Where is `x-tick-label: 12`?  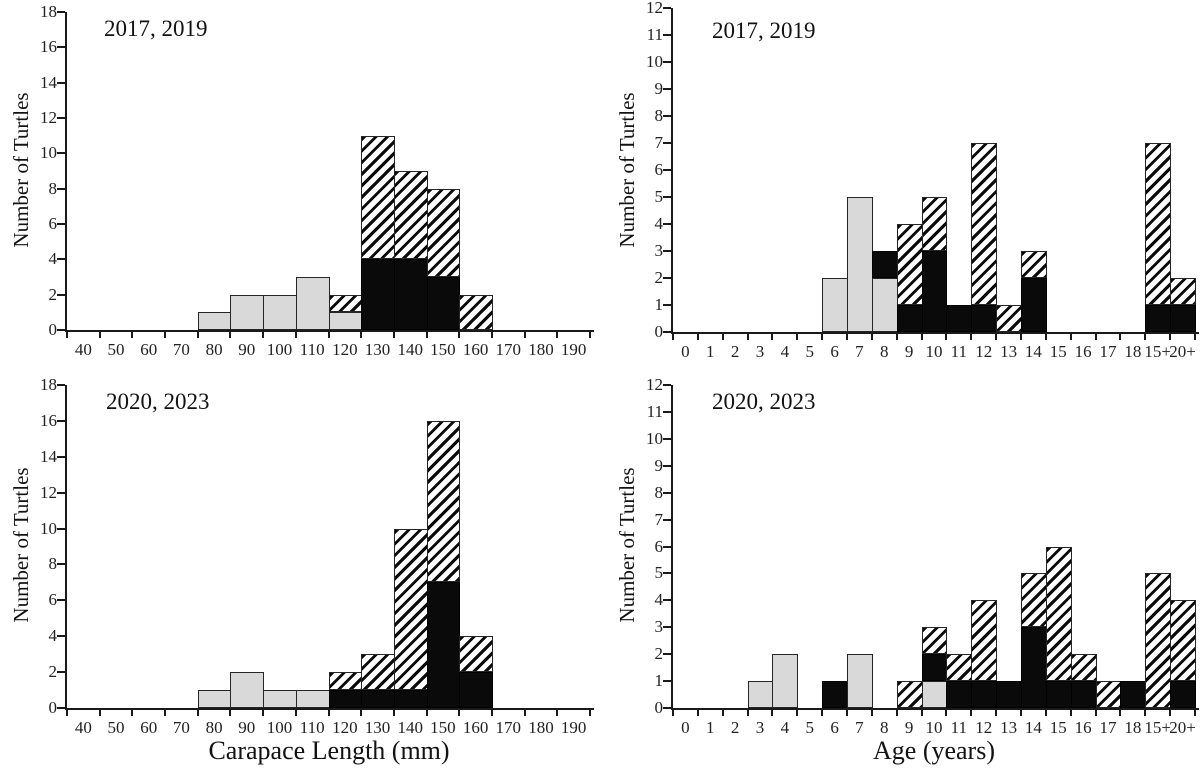 x-tick-label: 12 is located at coordinates (984, 727).